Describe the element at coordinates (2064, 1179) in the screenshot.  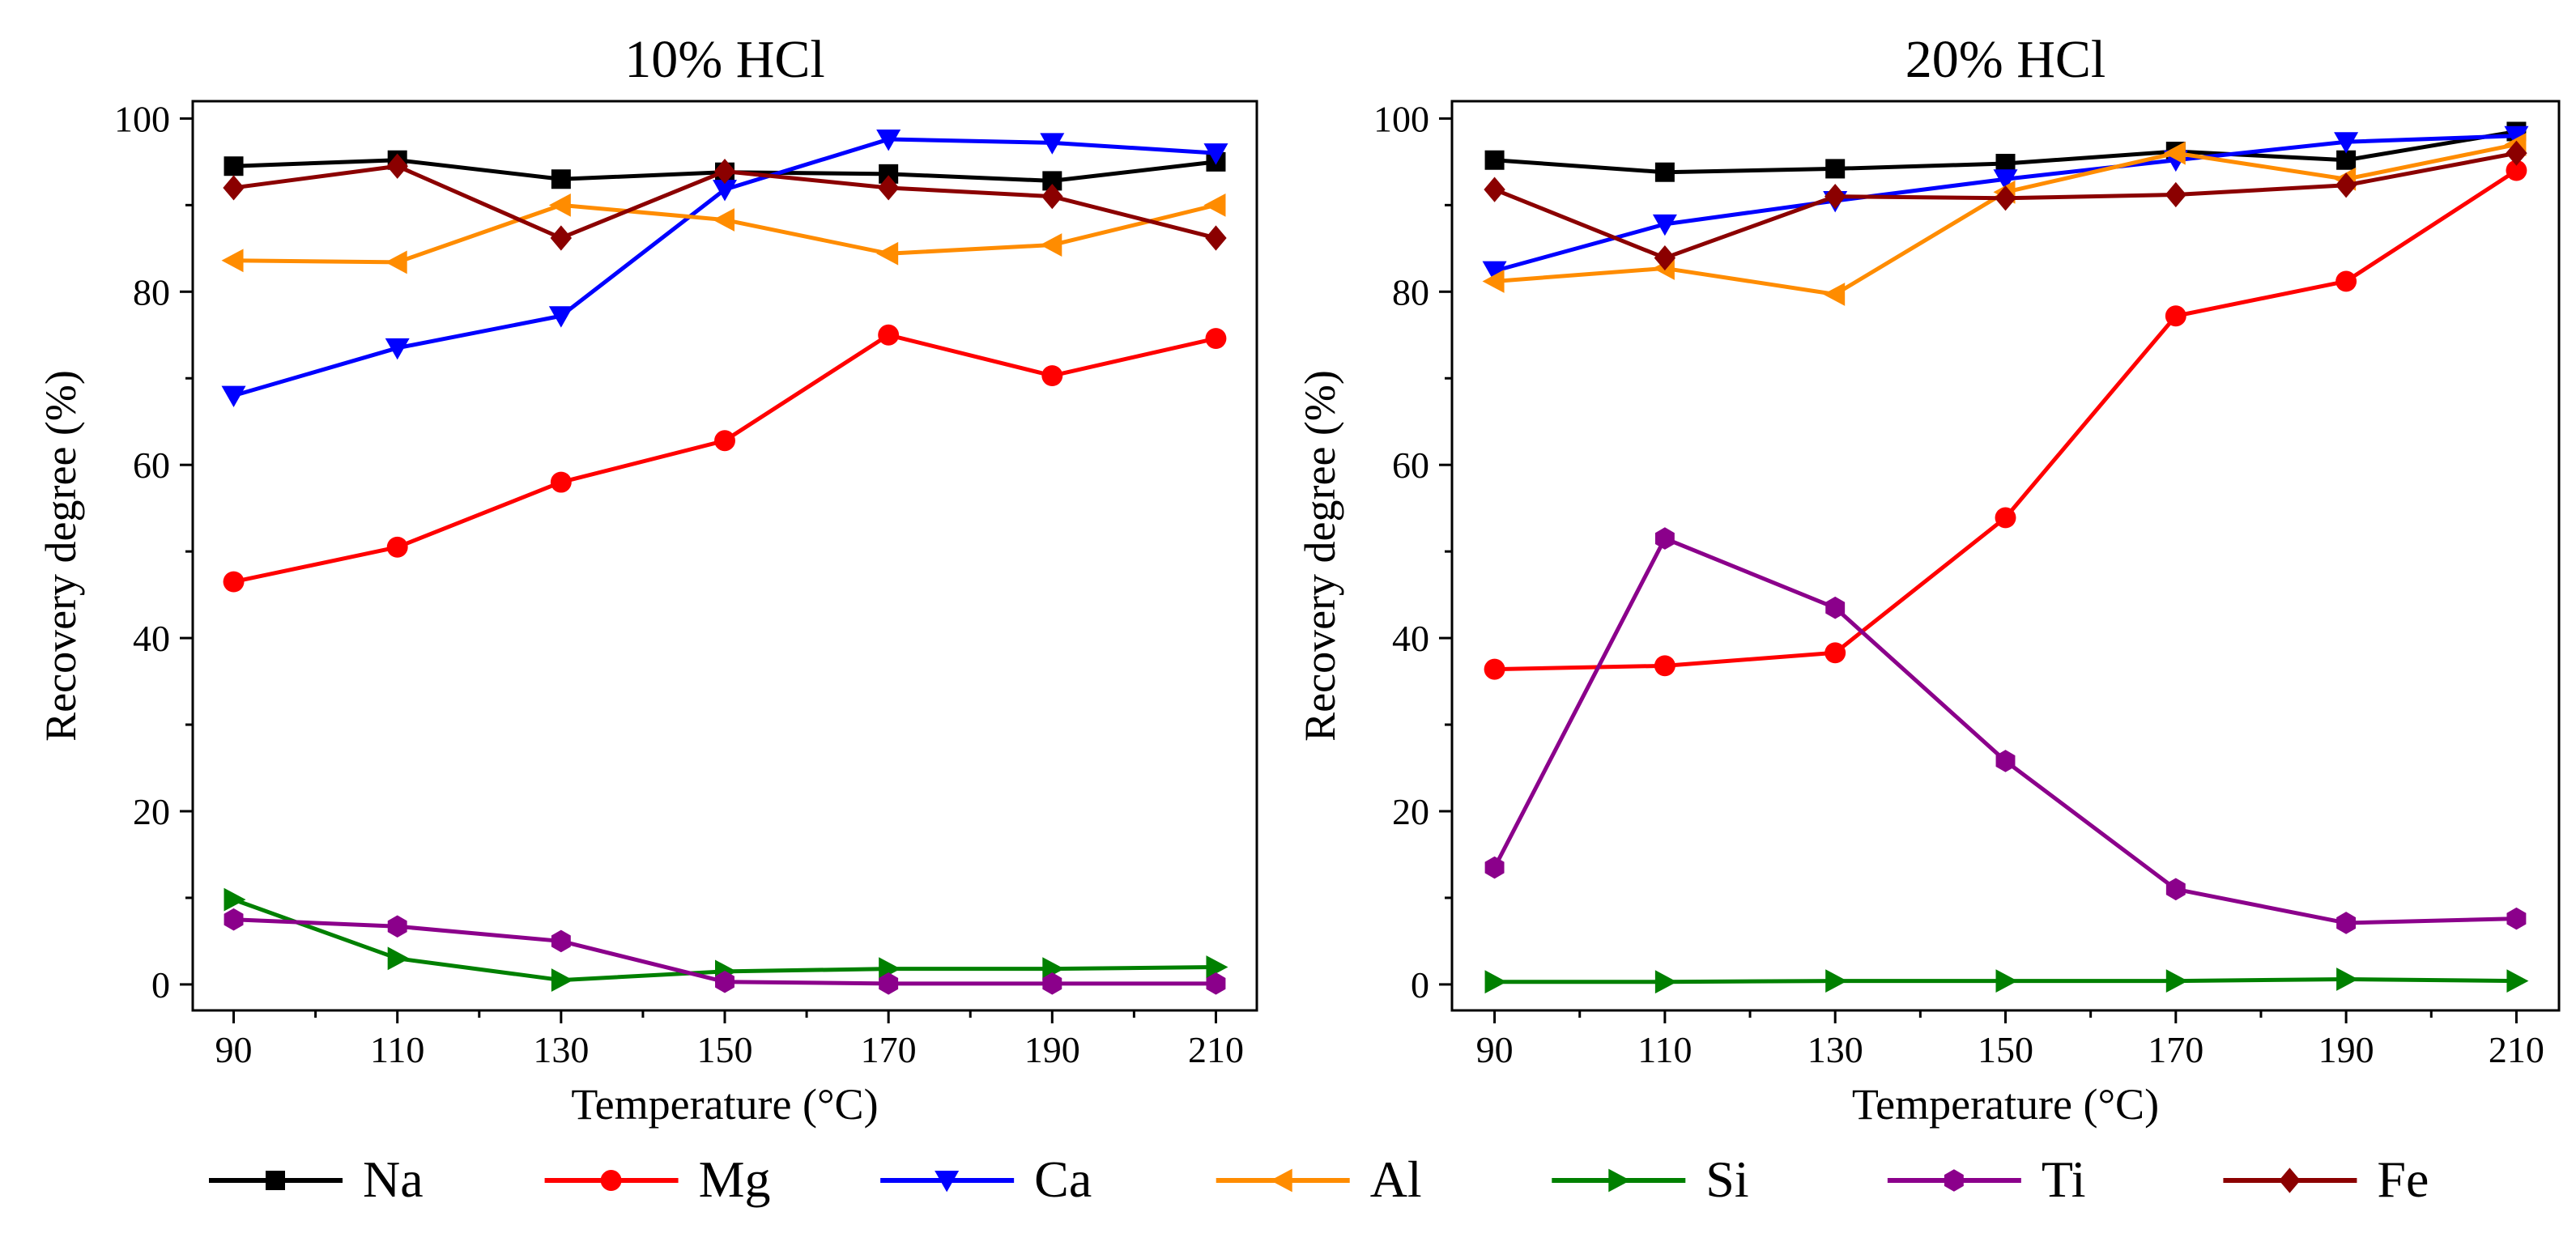
I see `legend-label-ti: Ti` at that location.